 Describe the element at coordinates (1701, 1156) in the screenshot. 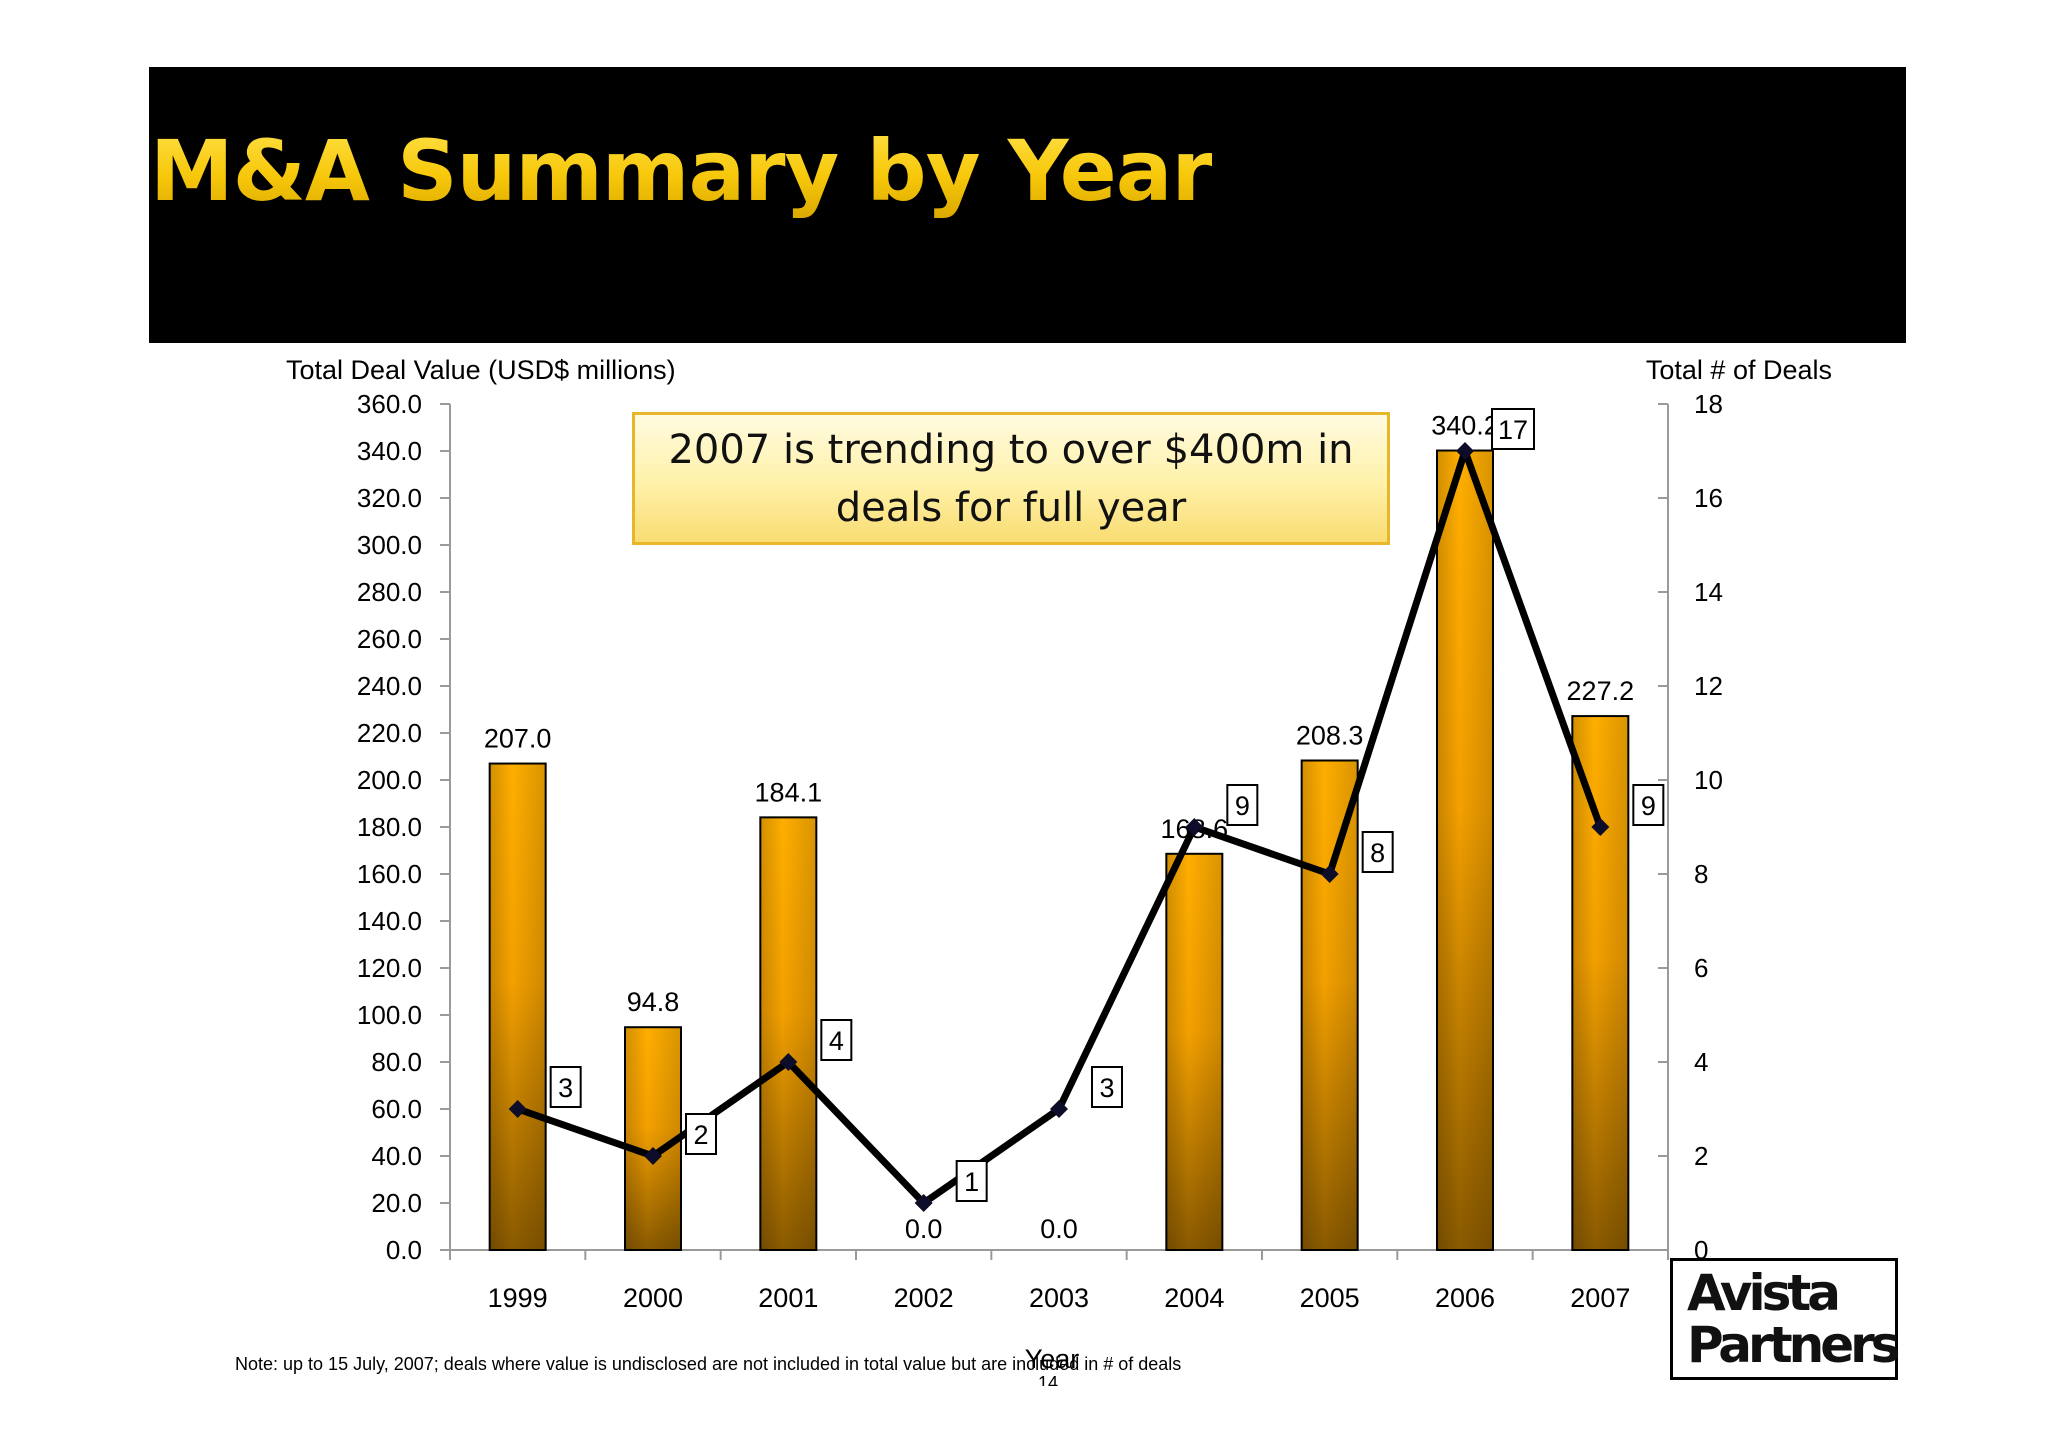

I see `y-right-tick-label: 2` at that location.